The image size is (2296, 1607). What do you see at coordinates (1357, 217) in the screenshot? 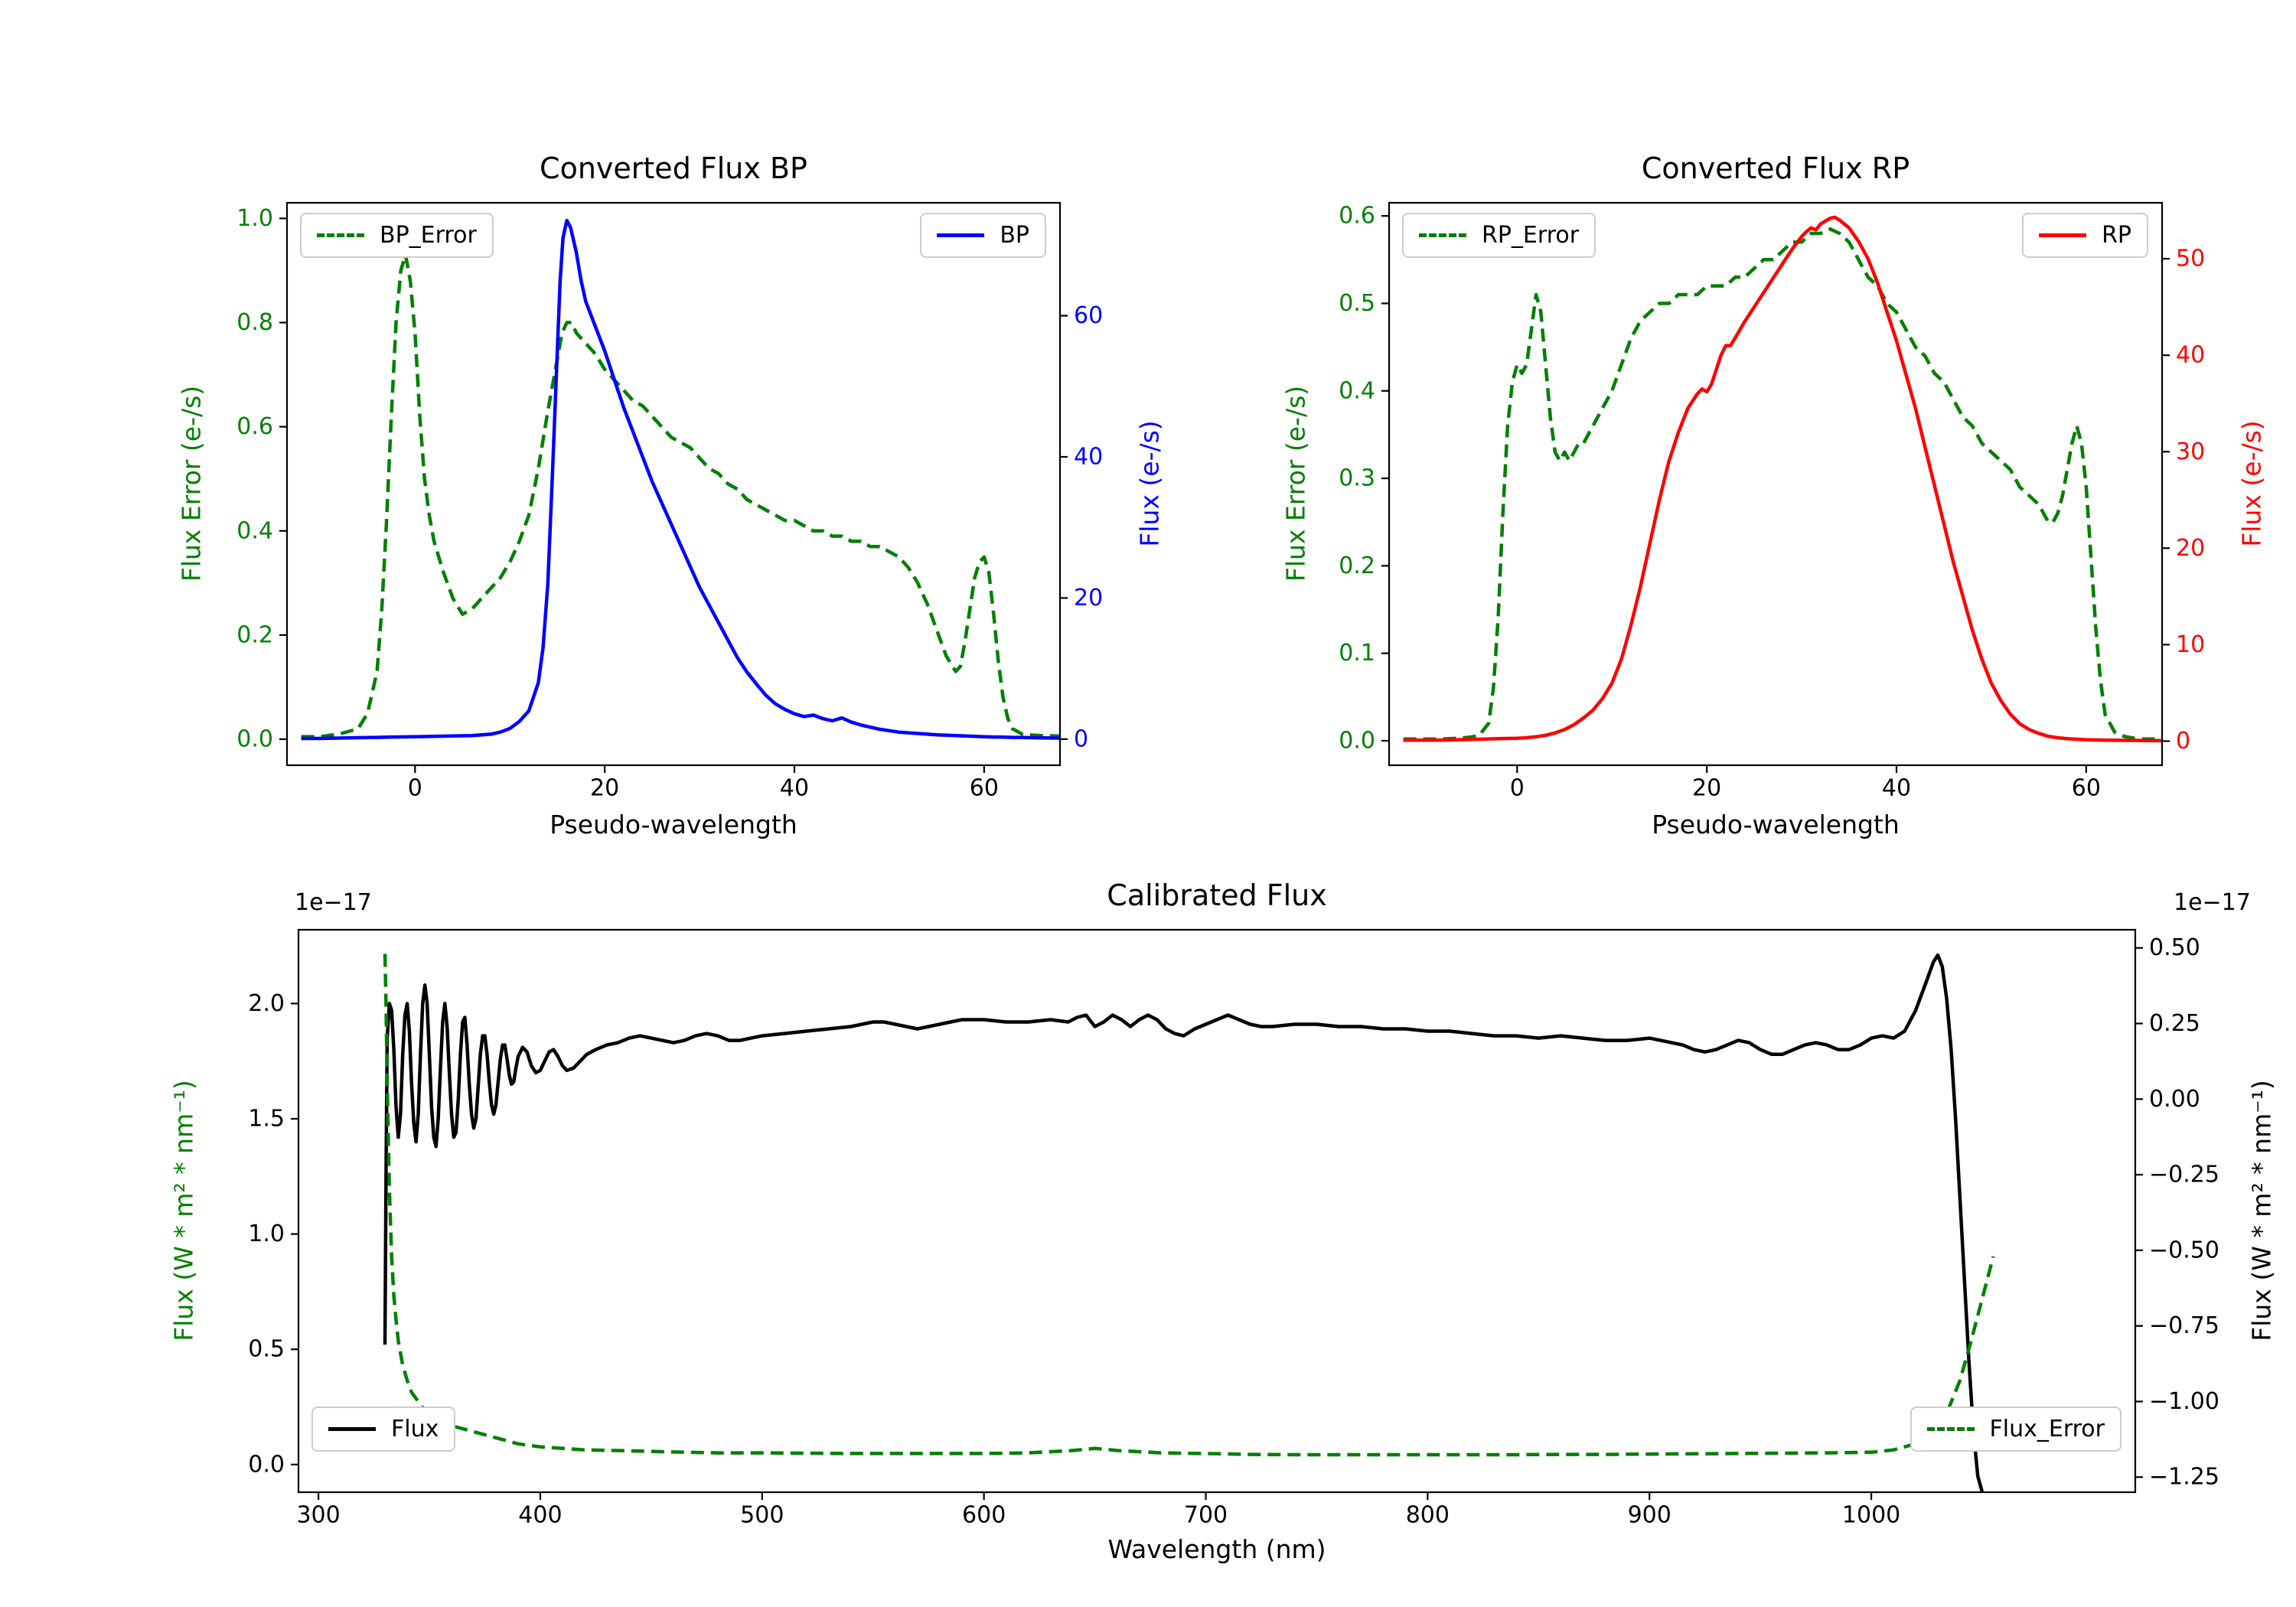
I see `rp-yleft-tick-label: 0.6` at bounding box center [1357, 217].